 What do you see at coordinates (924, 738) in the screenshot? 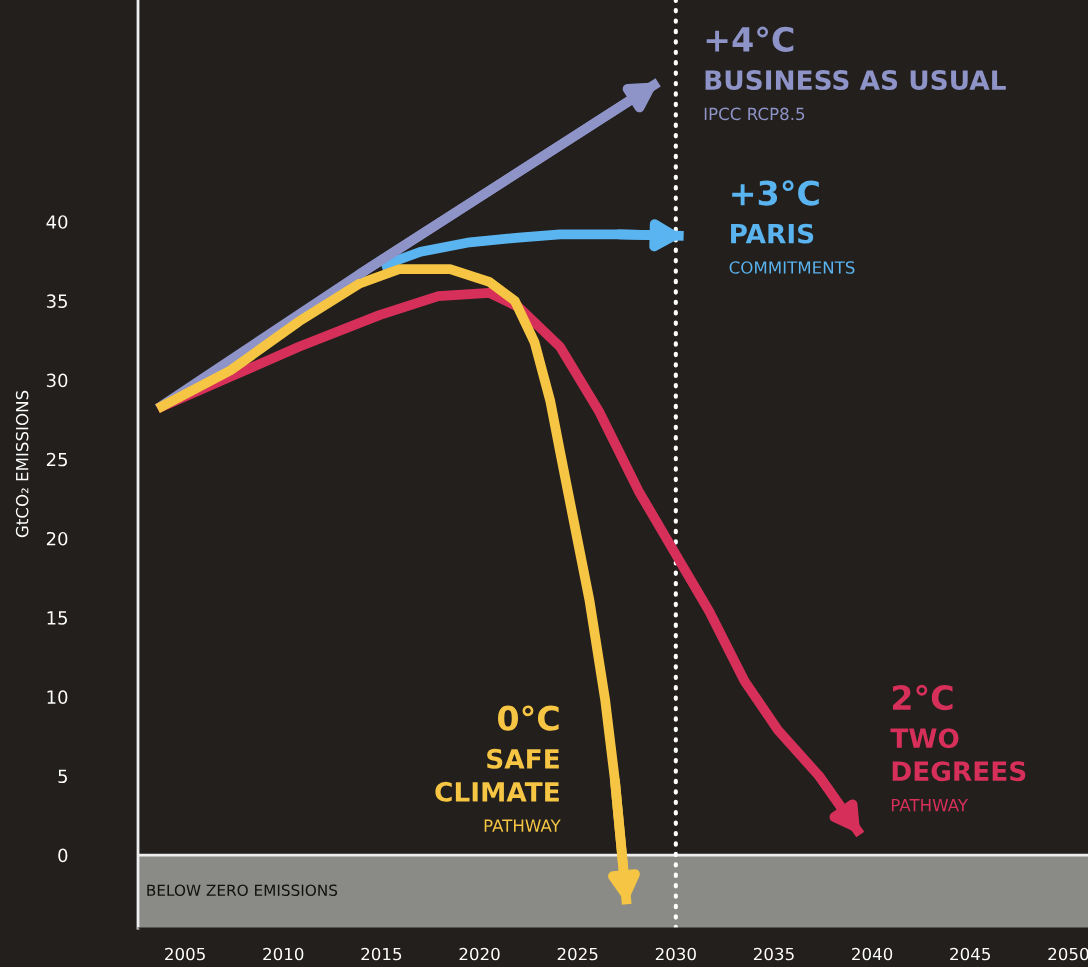
I see `annotation: TWO` at bounding box center [924, 738].